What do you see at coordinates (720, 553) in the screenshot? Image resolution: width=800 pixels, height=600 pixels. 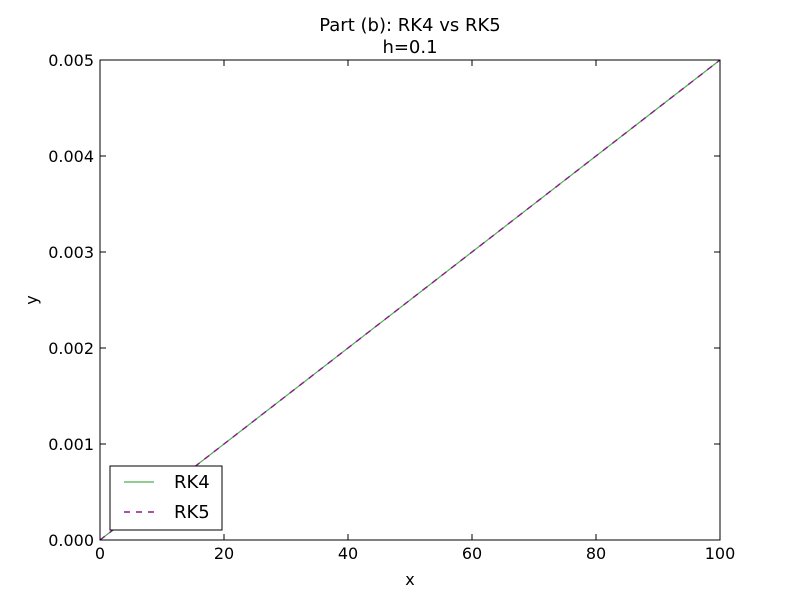 I see `x-tick-label: 100` at bounding box center [720, 553].